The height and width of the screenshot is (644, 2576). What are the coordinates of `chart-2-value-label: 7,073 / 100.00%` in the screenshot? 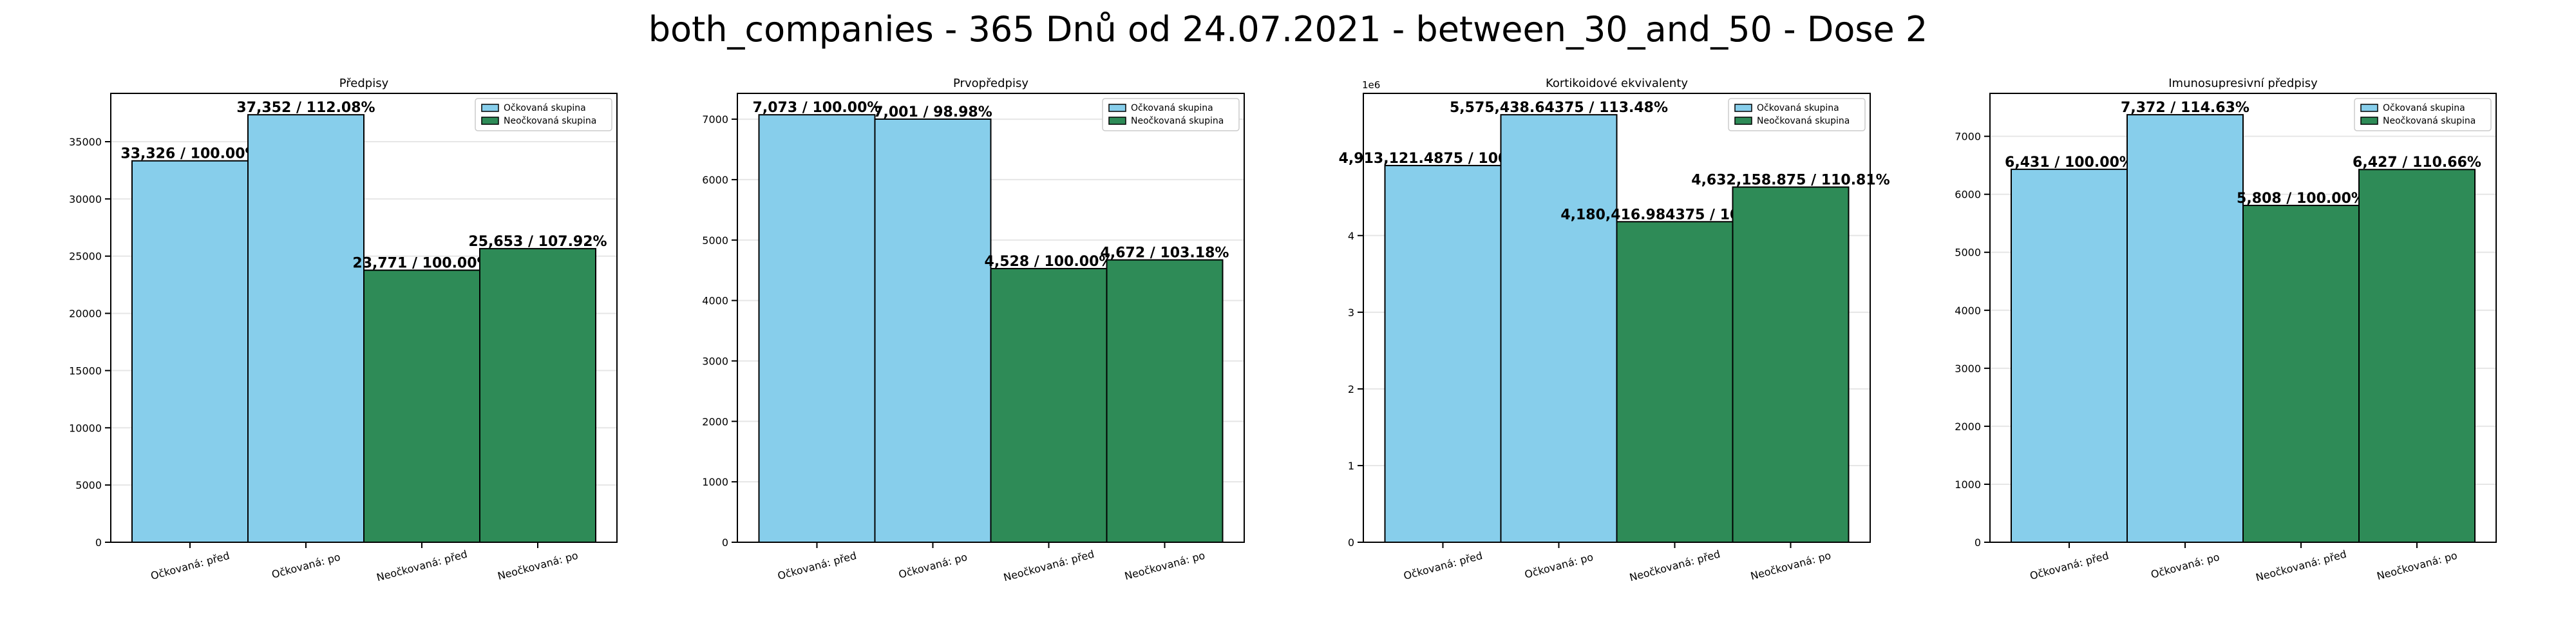 It's located at (817, 108).